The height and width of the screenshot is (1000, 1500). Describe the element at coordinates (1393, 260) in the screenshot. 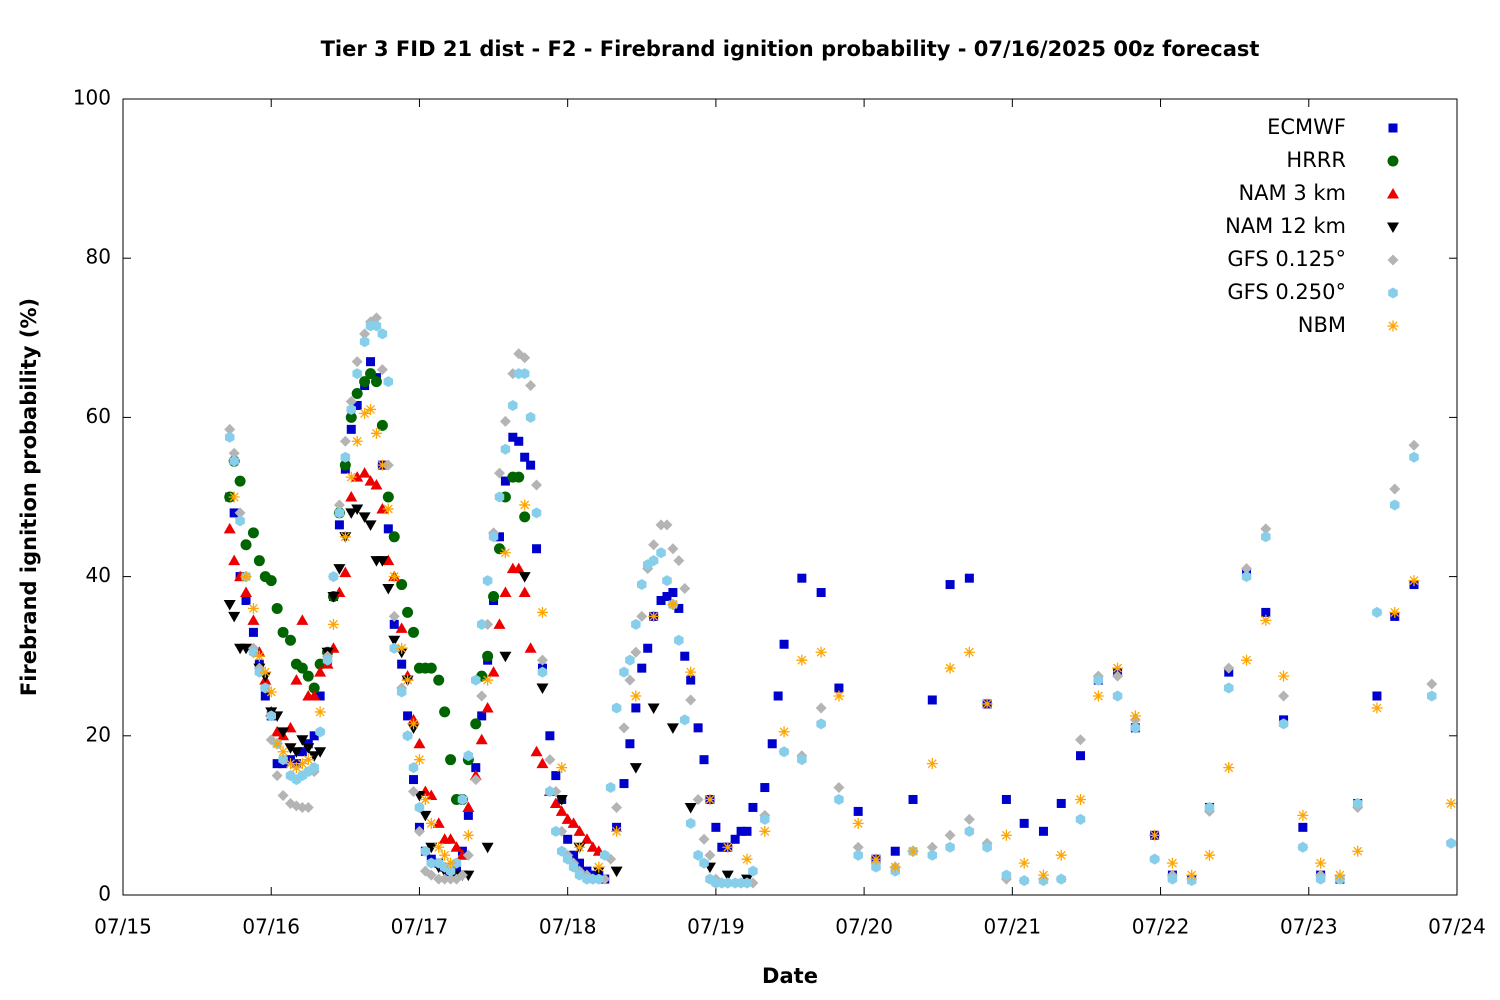

I see `legend-marker` at that location.